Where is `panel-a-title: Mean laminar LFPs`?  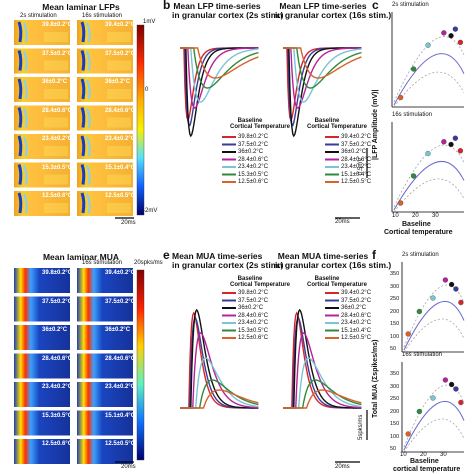 panel-a-title: Mean laminar LFPs is located at coordinates (81, 7).